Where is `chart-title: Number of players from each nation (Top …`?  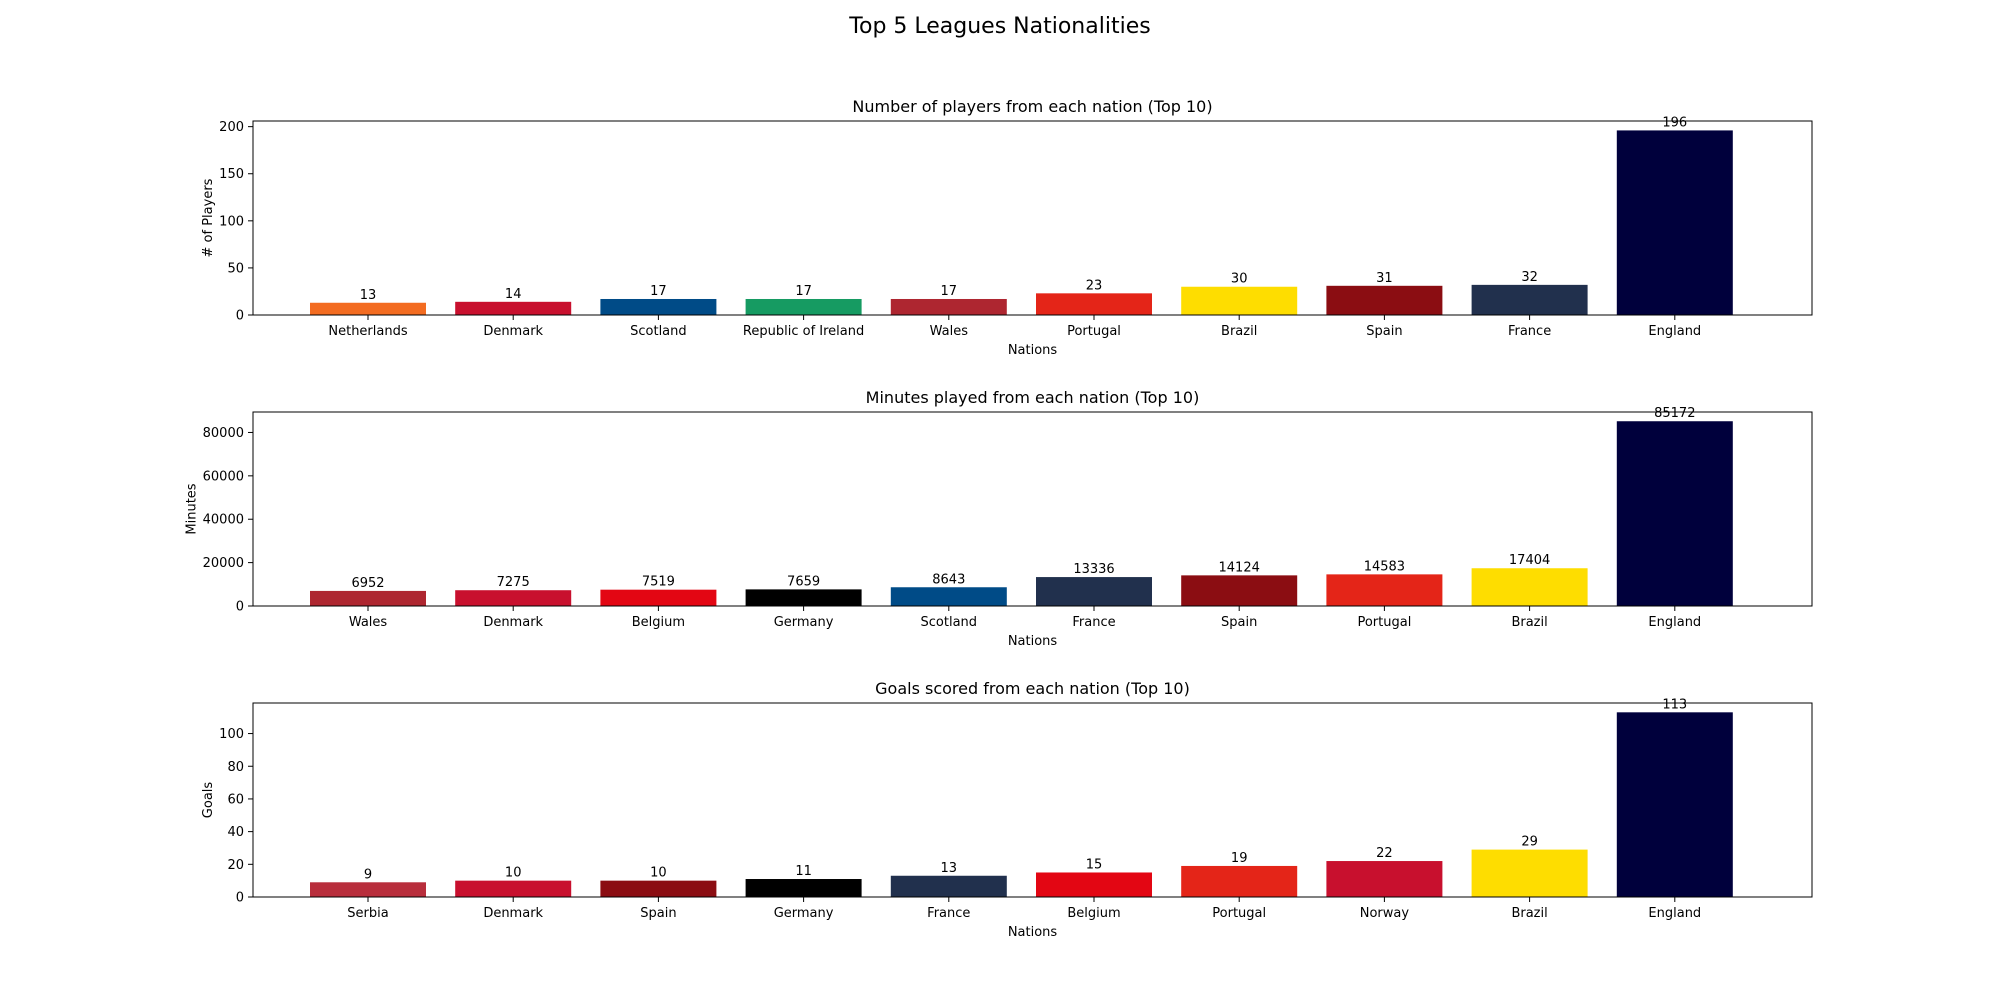 chart-title: Number of players from each nation (Top … is located at coordinates (1032, 106).